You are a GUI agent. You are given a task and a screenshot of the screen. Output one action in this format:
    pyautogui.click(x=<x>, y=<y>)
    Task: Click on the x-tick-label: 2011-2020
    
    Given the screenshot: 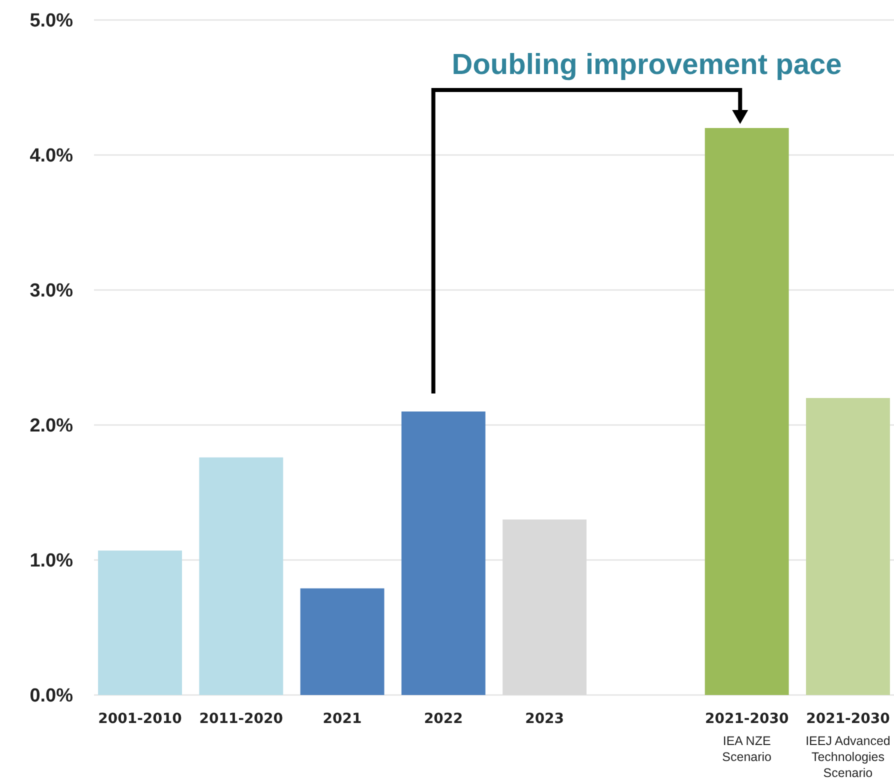 What is the action you would take?
    pyautogui.click(x=241, y=719)
    